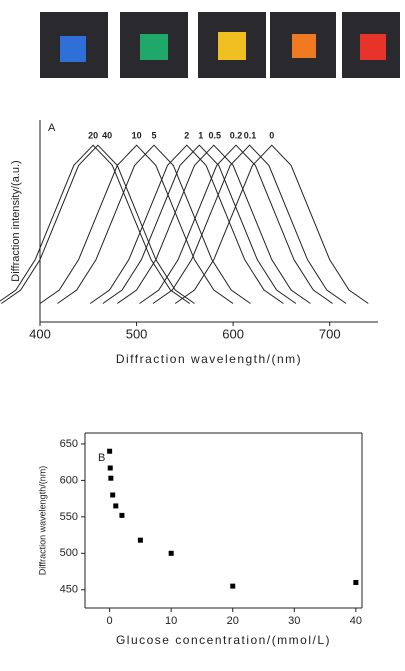 This screenshot has width=405, height=671. What do you see at coordinates (101, 458) in the screenshot?
I see `panel-label: B` at bounding box center [101, 458].